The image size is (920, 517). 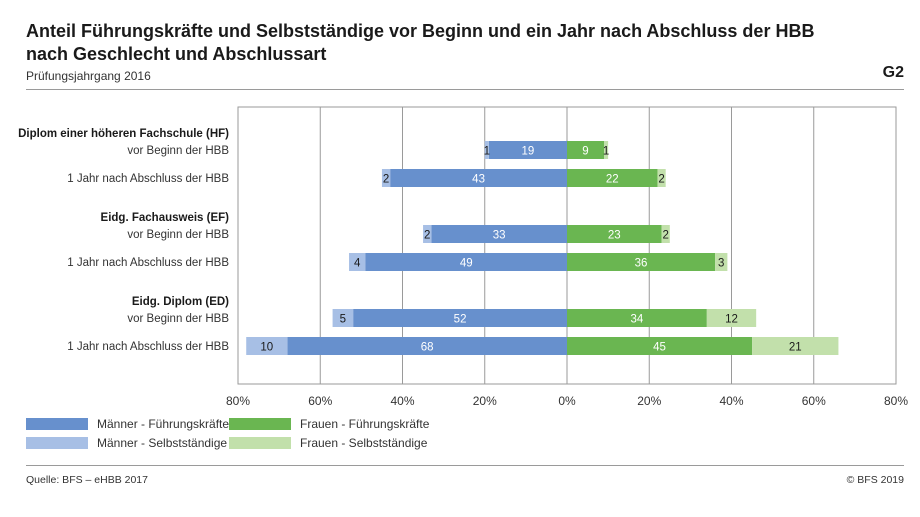 I want to click on legend-label-men-self: Männer - Selbstständige, so click(x=162, y=443).